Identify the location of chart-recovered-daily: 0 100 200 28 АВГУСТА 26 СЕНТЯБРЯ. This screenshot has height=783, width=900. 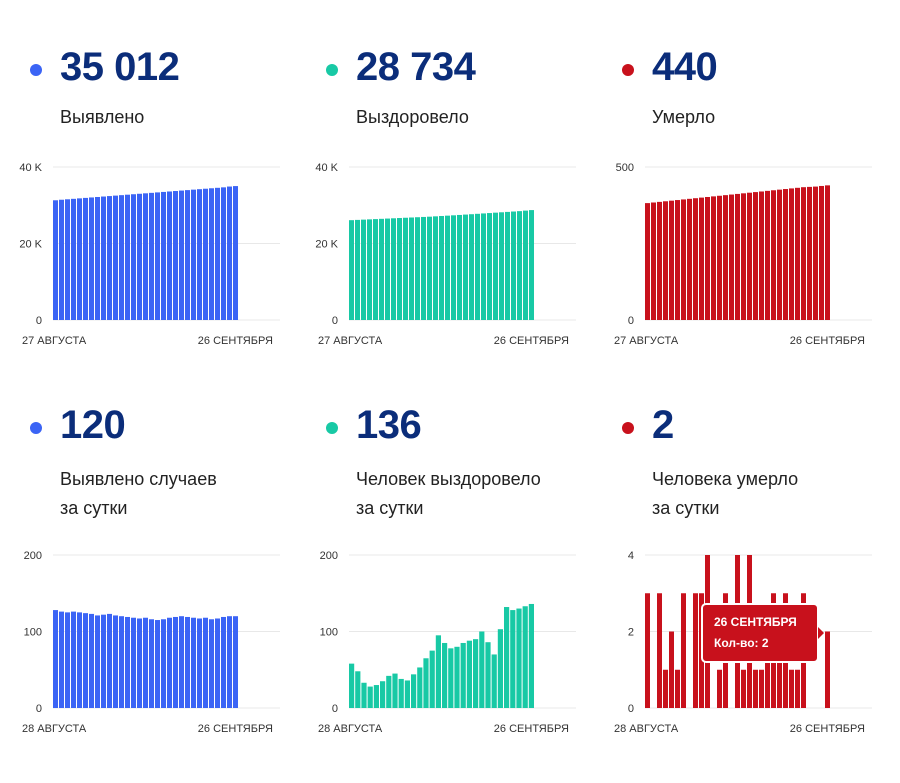
(441, 639).